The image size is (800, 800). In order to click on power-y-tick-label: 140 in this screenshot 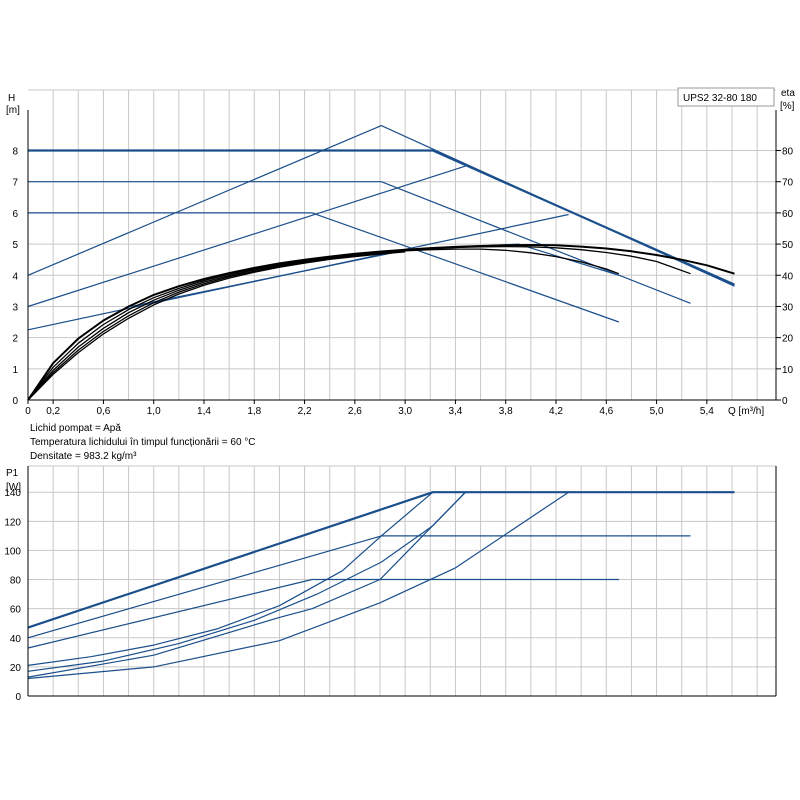, I will do `click(12, 493)`.